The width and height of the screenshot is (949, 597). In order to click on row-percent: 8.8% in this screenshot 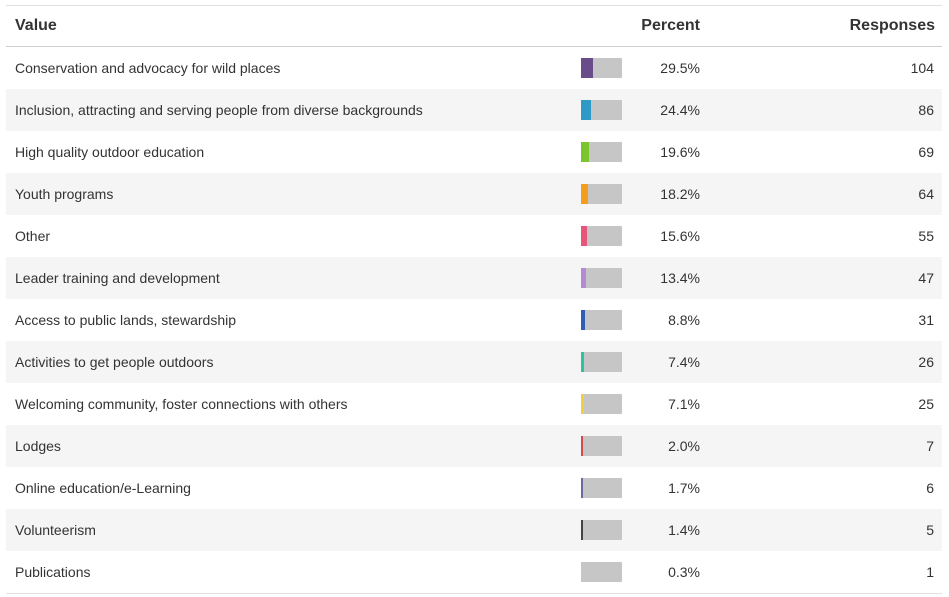, I will do `click(684, 320)`.